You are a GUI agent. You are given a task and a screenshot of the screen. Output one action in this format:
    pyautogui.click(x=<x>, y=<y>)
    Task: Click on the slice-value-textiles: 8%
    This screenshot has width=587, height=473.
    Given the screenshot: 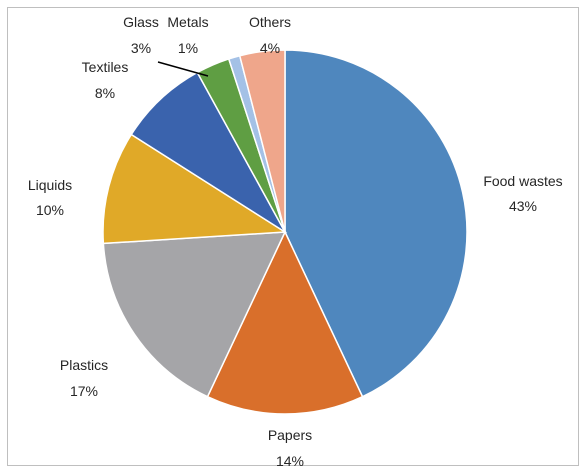 What is the action you would take?
    pyautogui.click(x=105, y=93)
    